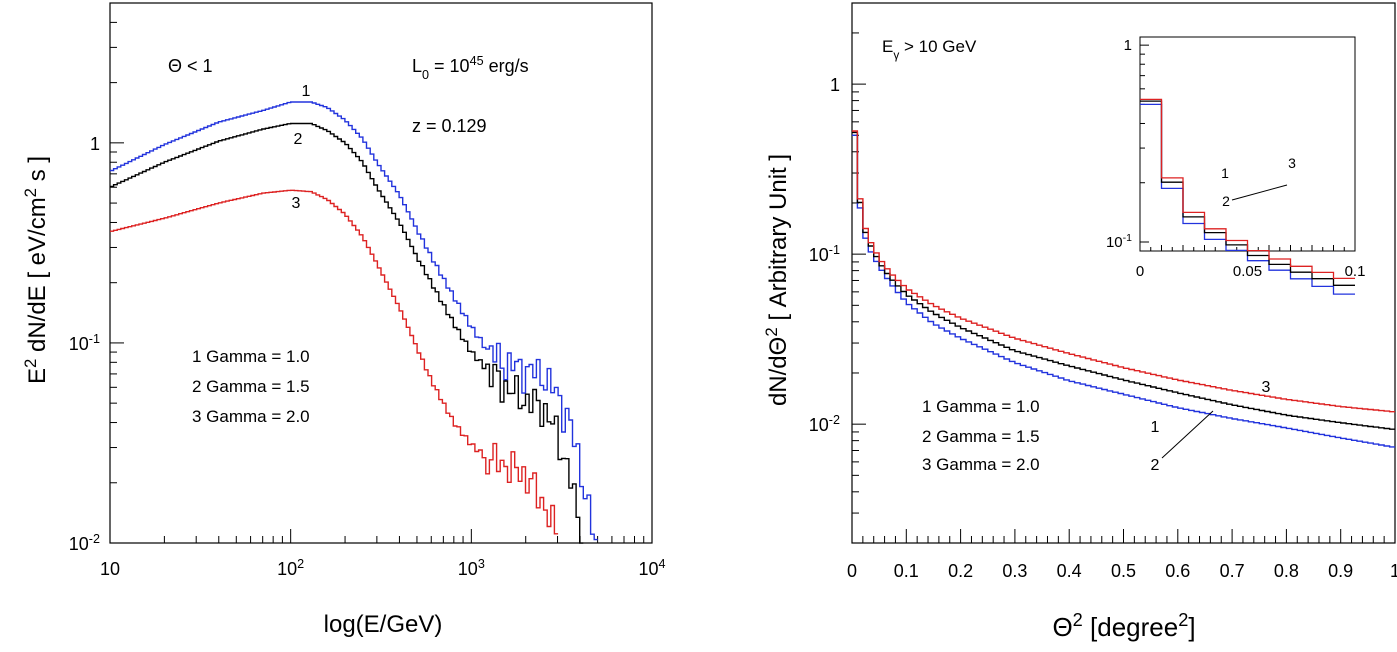 Image resolution: width=1397 pixels, height=652 pixels. I want to click on x-tick-label: 0.9, so click(1340, 571).